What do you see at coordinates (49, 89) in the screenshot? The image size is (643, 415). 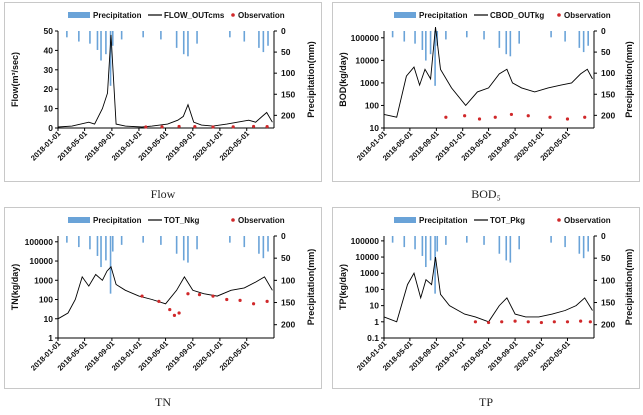 I see `y-tick-label: 20` at bounding box center [49, 89].